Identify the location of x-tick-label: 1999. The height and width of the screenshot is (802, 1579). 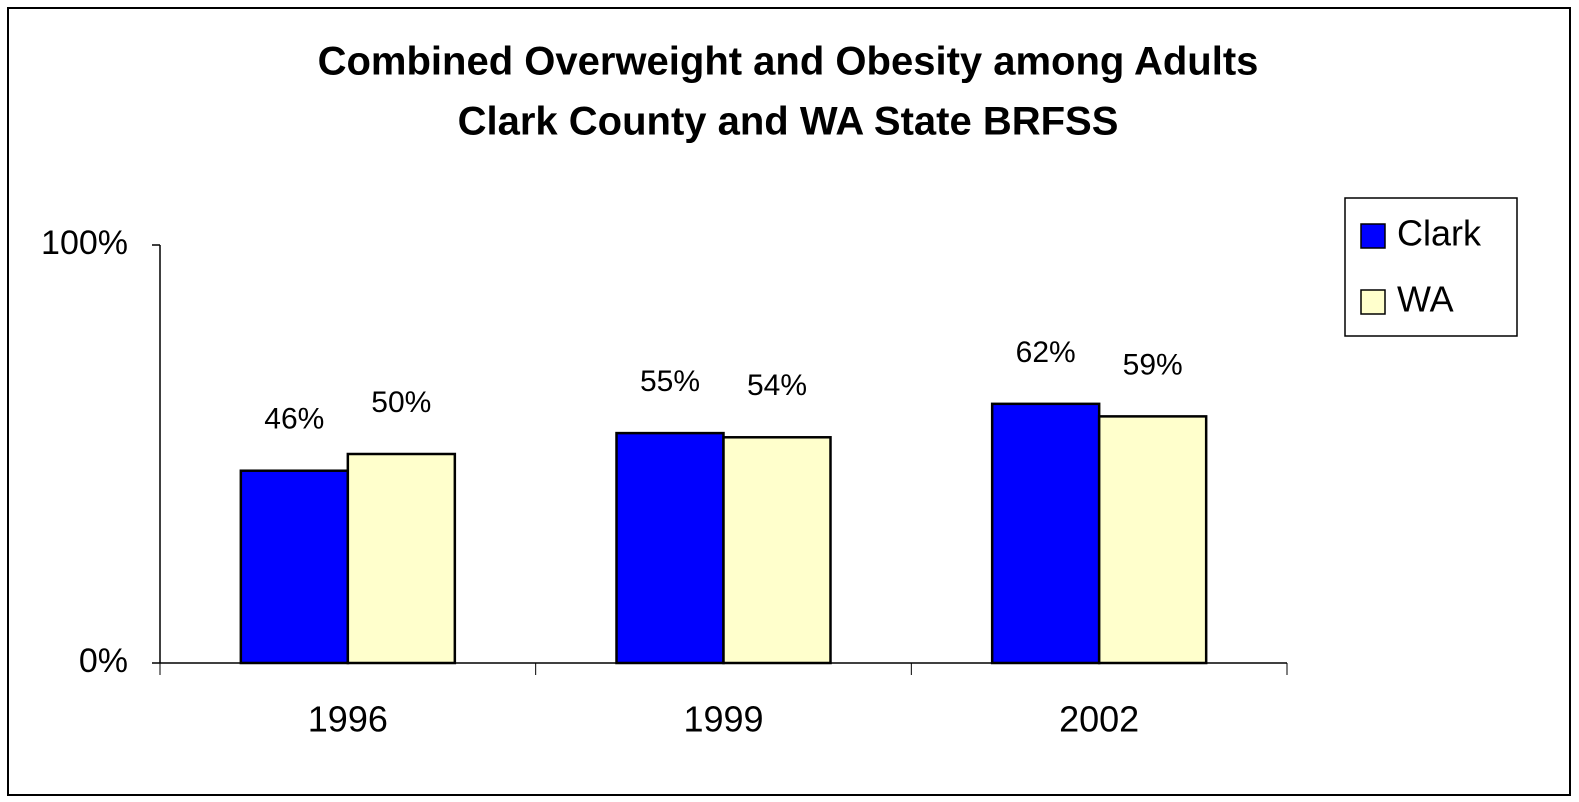
(723, 719).